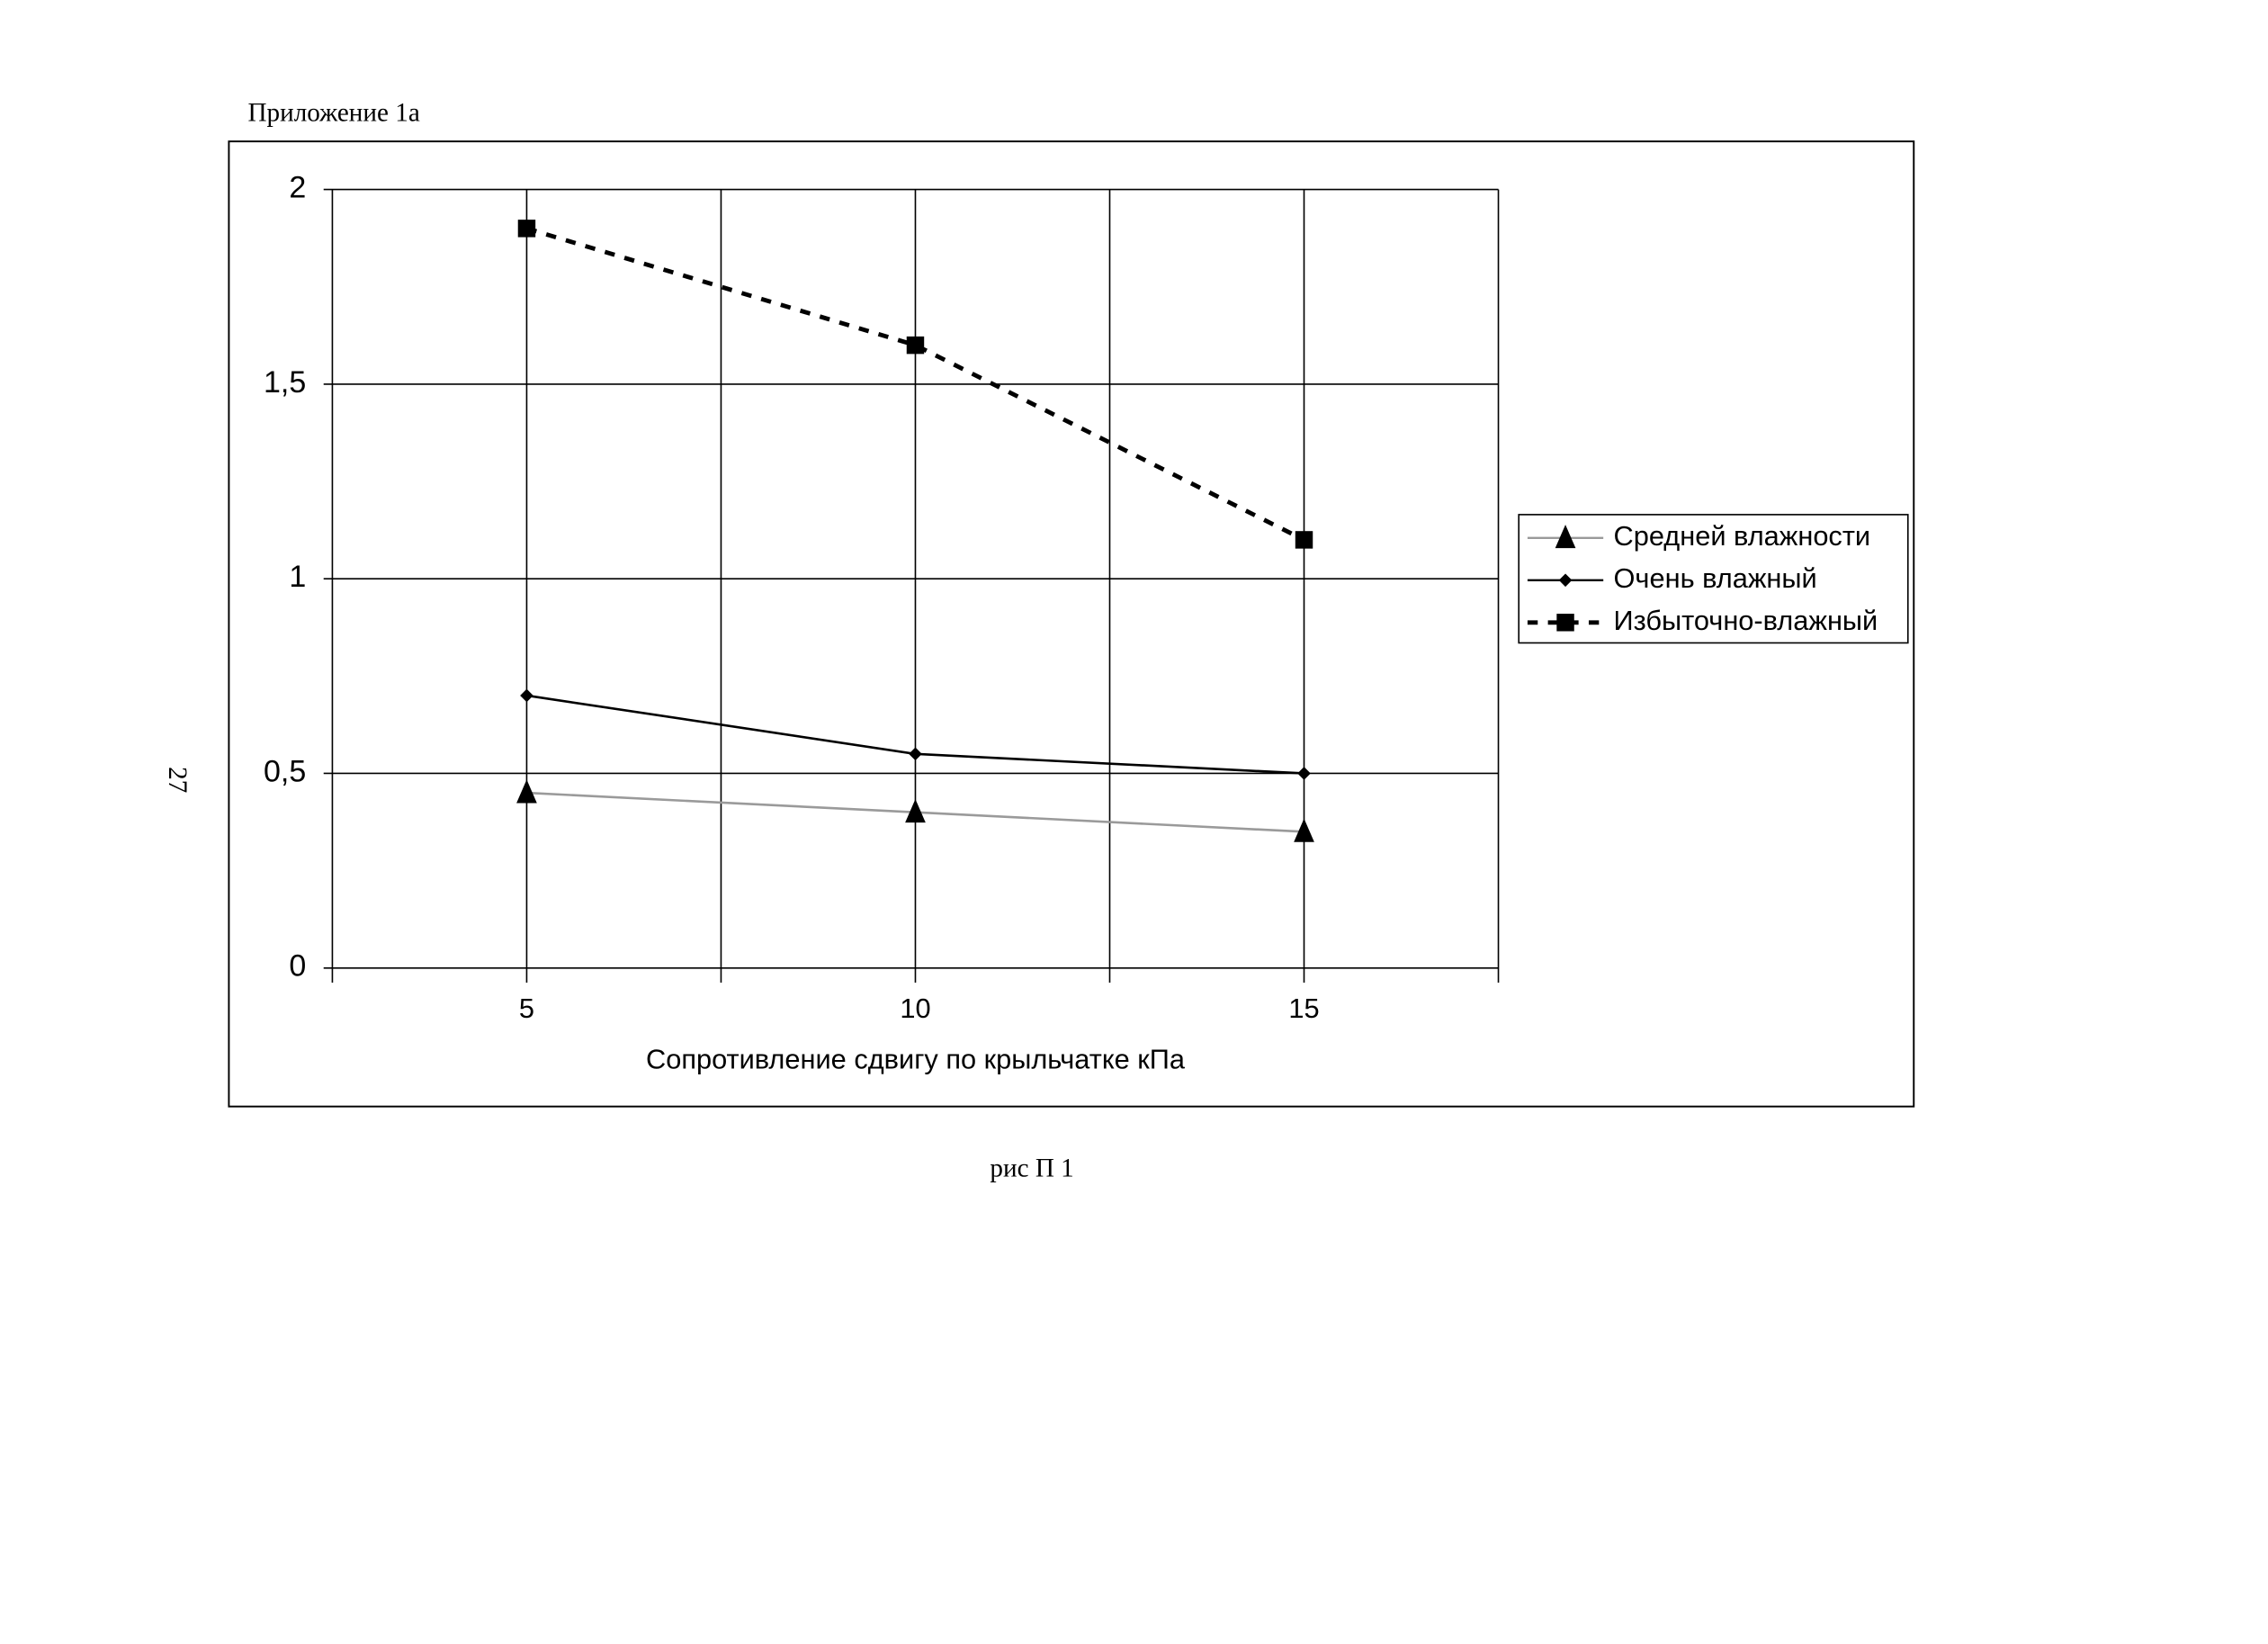 This screenshot has height=1644, width=2268. I want to click on legend-box, so click(1713, 579).